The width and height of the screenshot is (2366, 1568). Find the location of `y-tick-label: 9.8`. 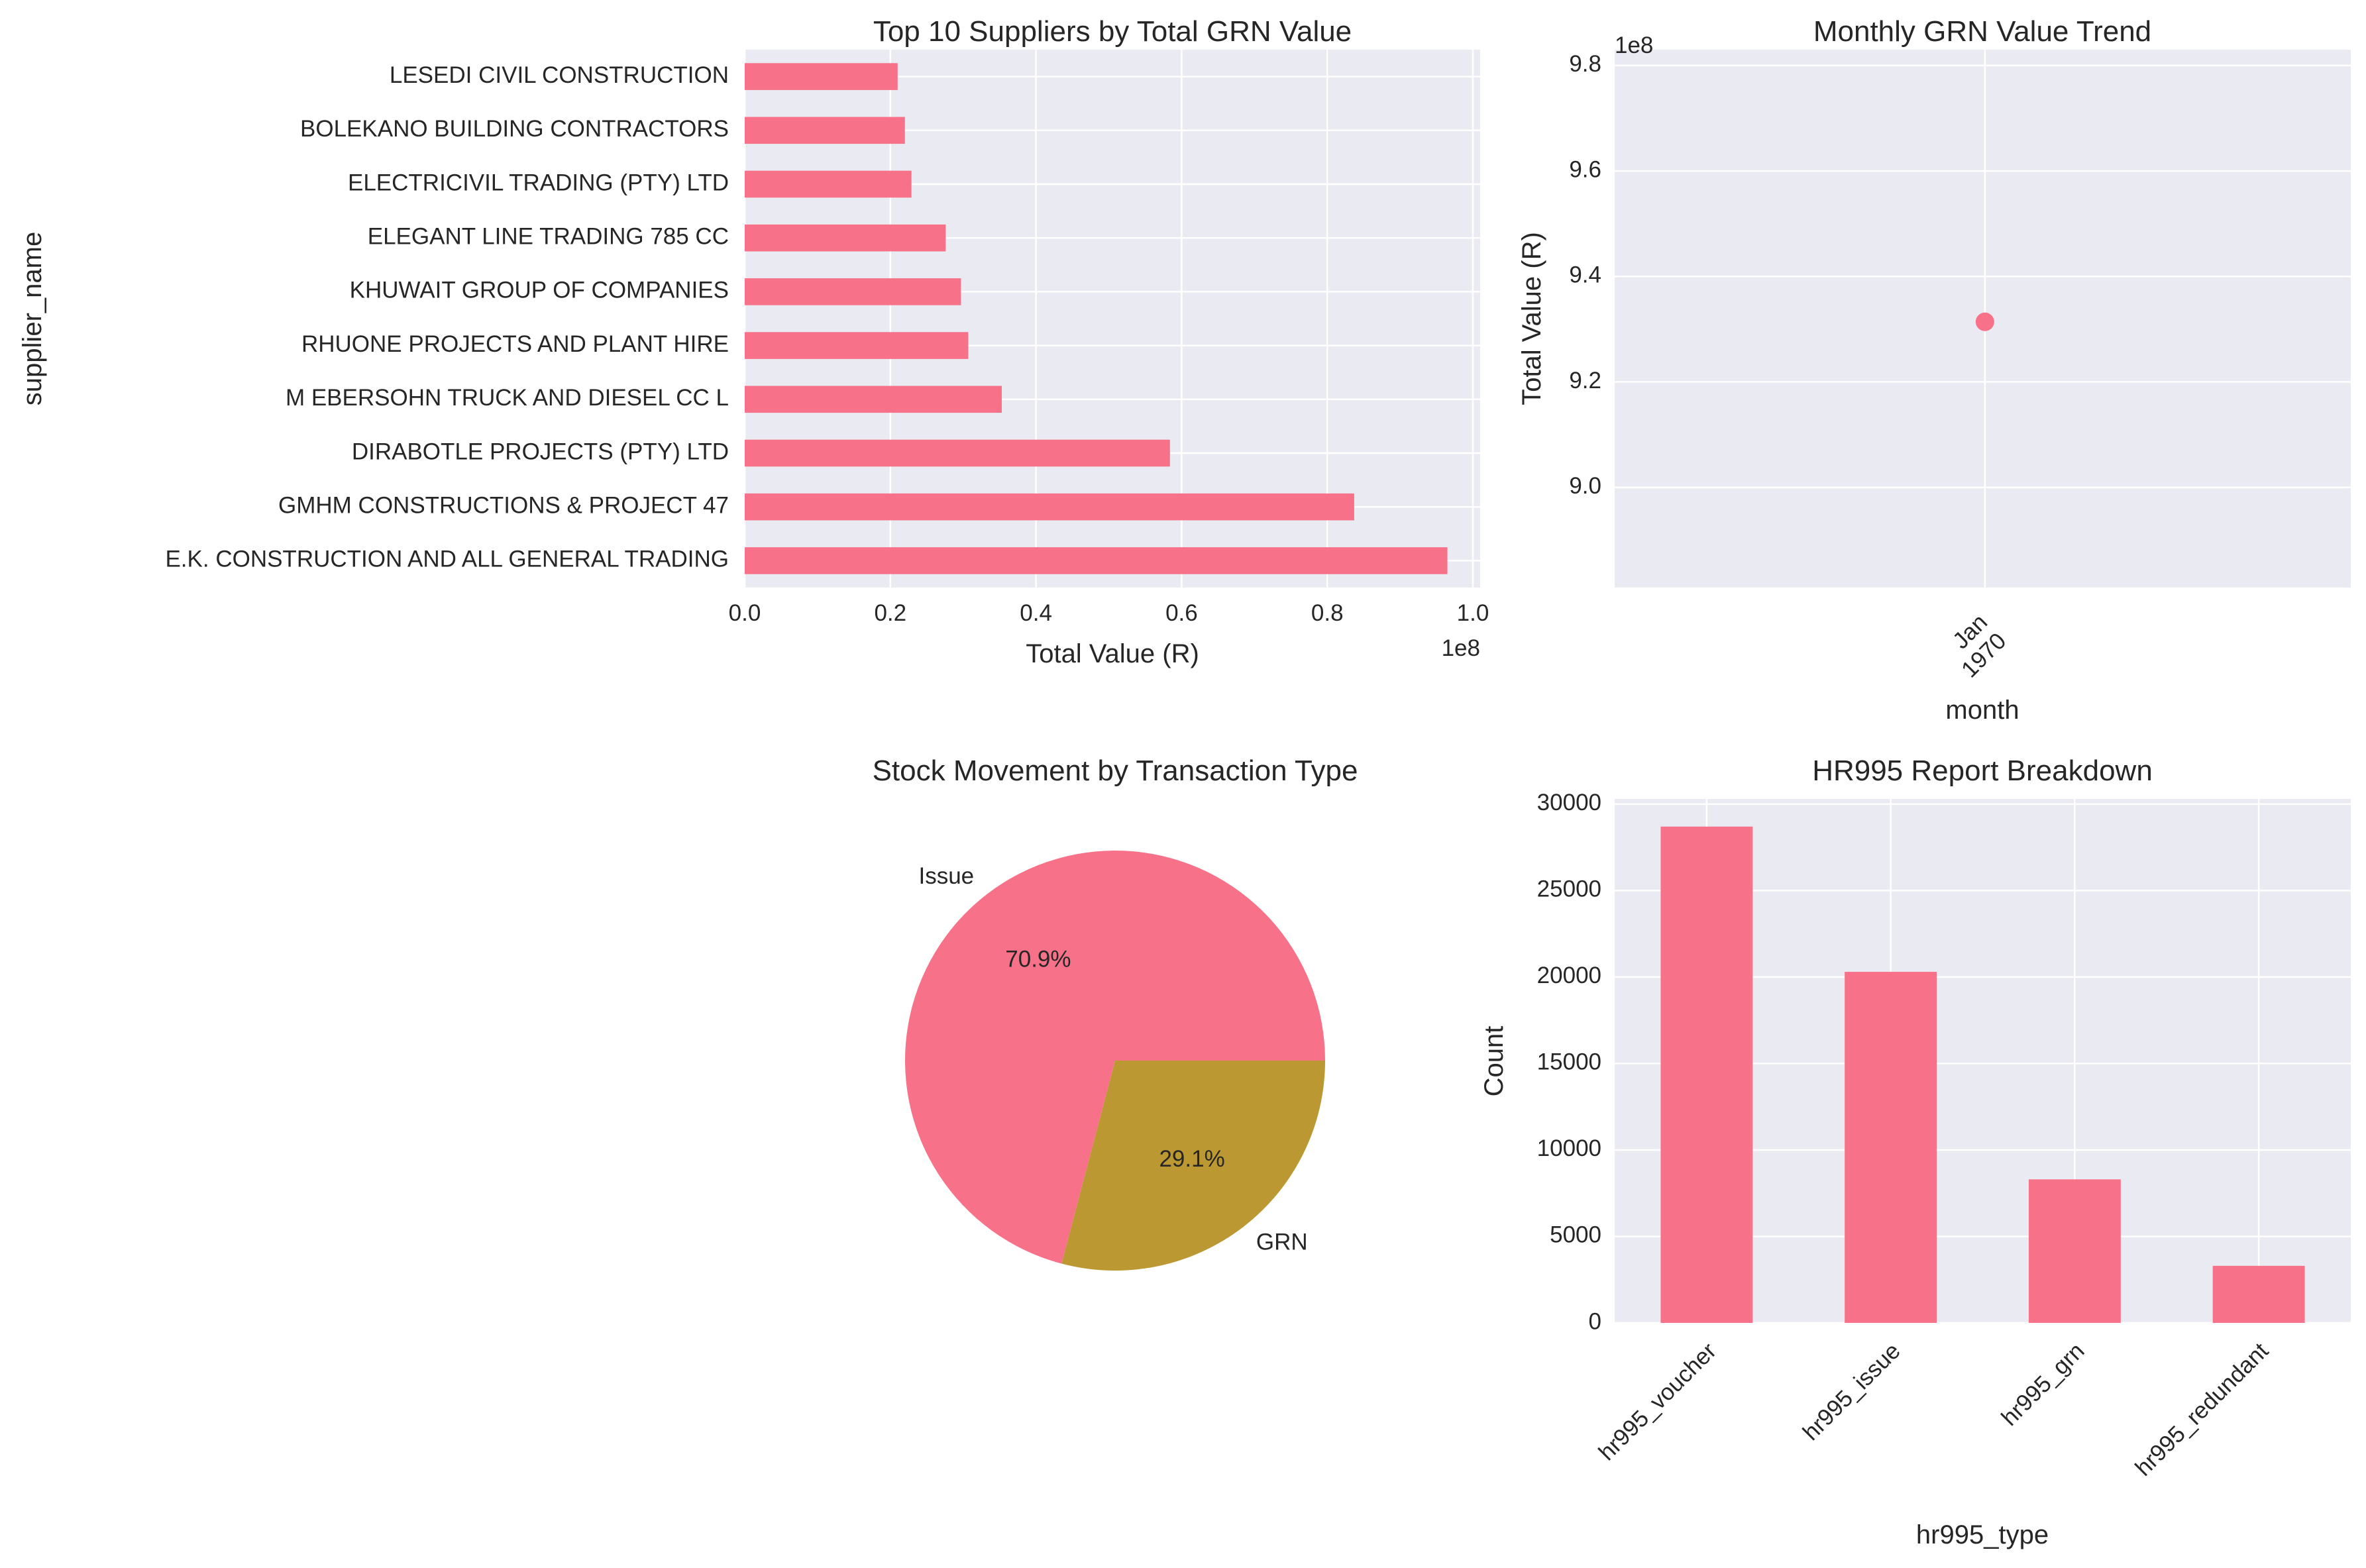

y-tick-label: 9.8 is located at coordinates (1585, 64).